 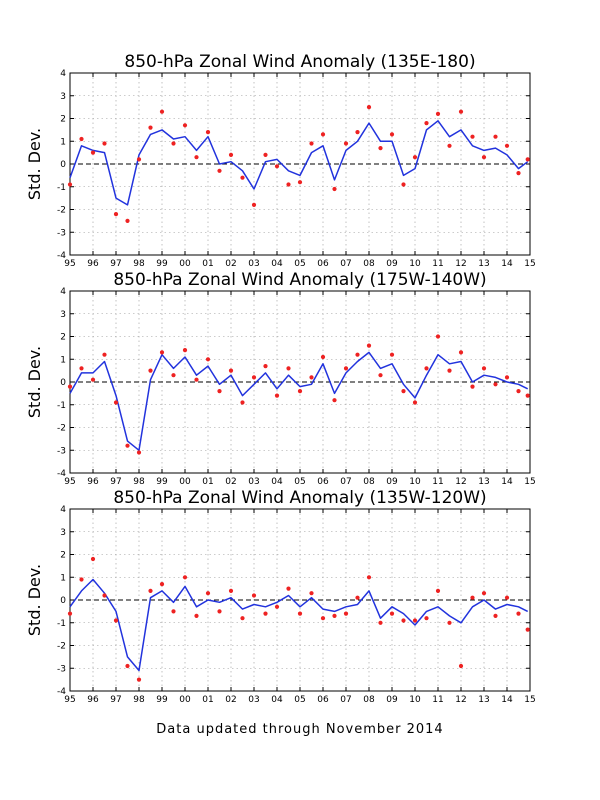 I want to click on chart-title: 850-hPa Zonal Wind Anomaly (175W-140W), so click(x=299, y=280).